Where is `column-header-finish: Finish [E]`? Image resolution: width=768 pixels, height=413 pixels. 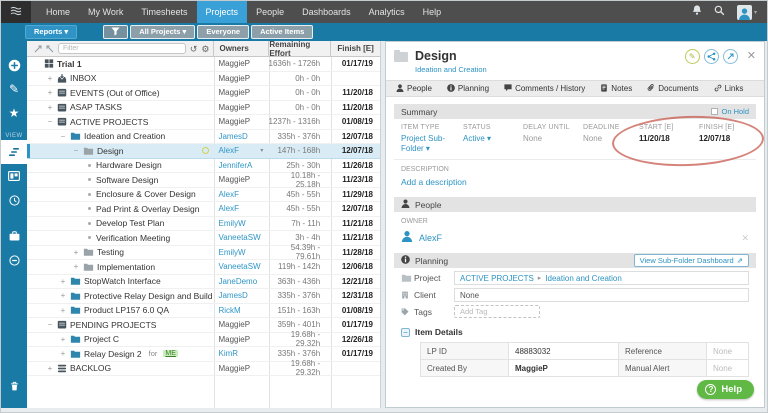 column-header-finish: Finish [E] is located at coordinates (355, 48).